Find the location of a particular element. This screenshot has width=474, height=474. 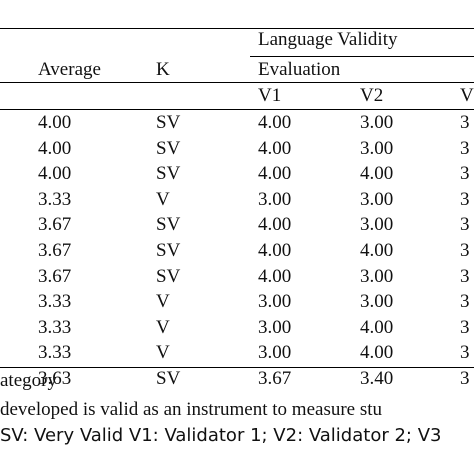

cell-v2: 3.40 is located at coordinates (377, 378).